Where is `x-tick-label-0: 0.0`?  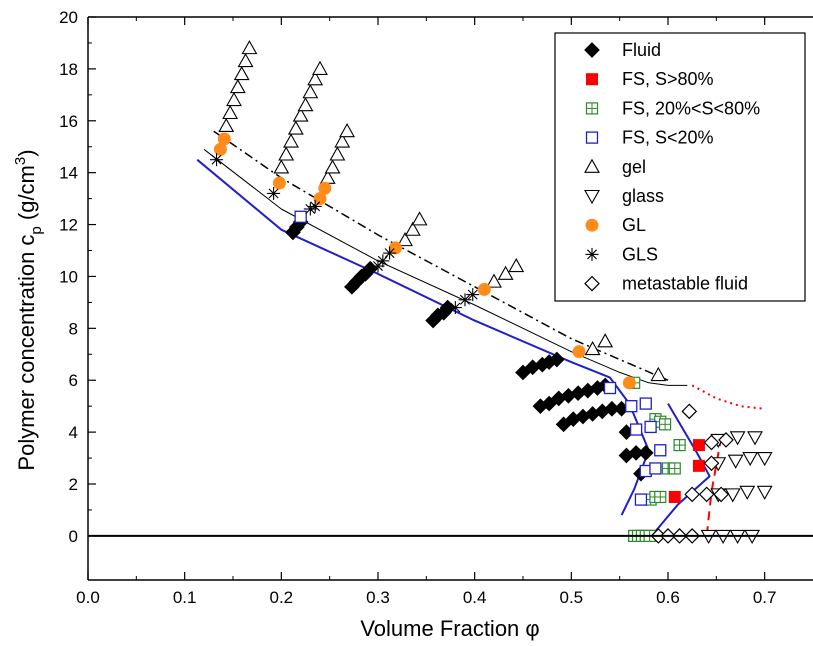
x-tick-label-0: 0.0 is located at coordinates (88, 597).